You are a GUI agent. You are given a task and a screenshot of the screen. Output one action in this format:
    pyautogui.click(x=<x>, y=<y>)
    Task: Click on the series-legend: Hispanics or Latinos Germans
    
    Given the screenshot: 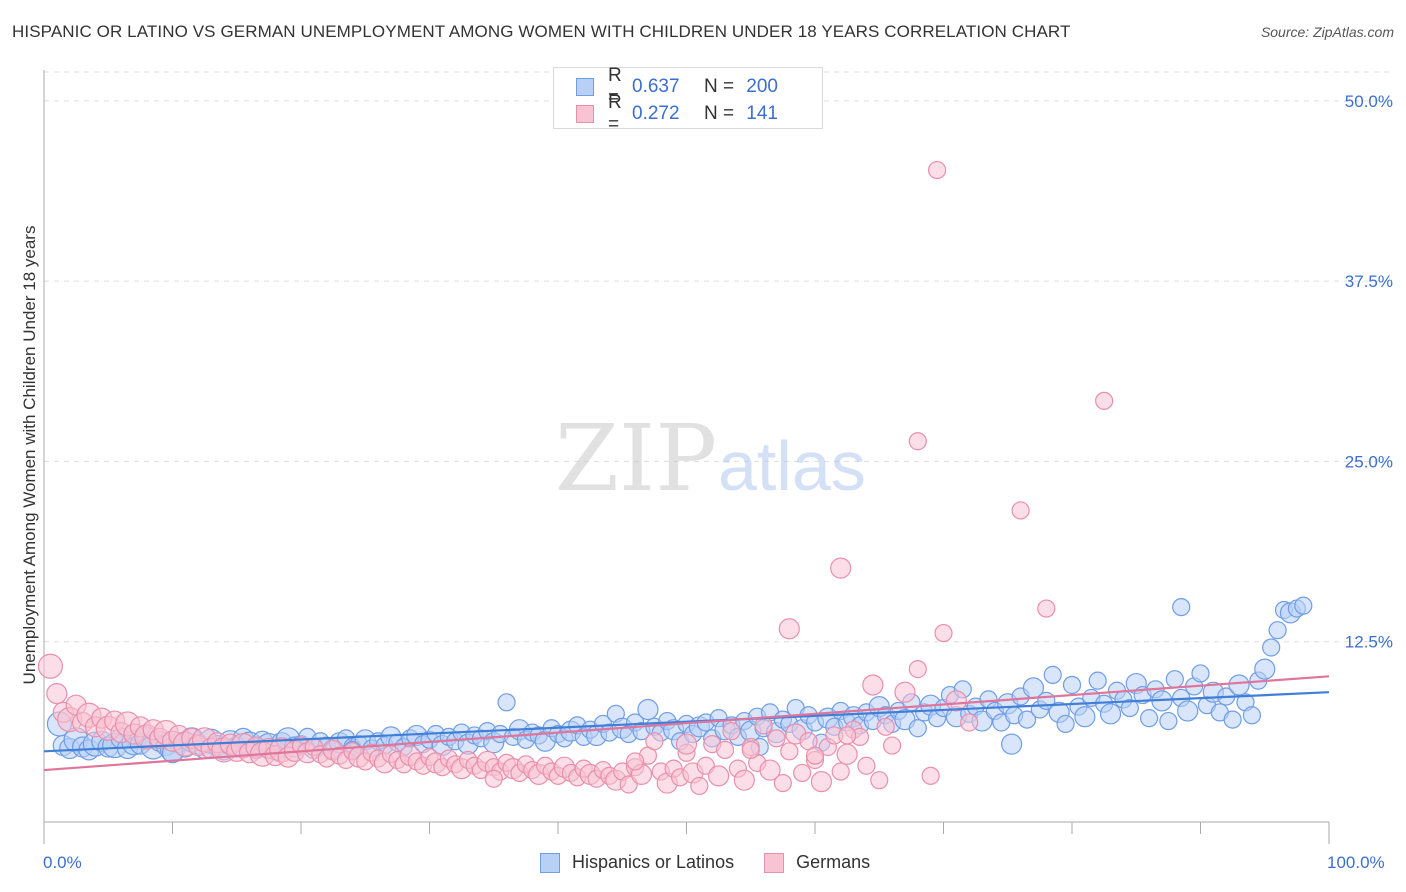 What is the action you would take?
    pyautogui.click(x=720, y=862)
    